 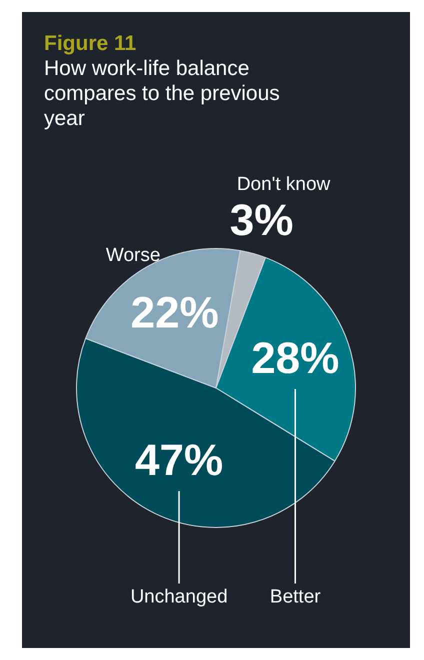 I want to click on chart-subtitle: How work-life balance compares to the previous year, so click(x=162, y=93).